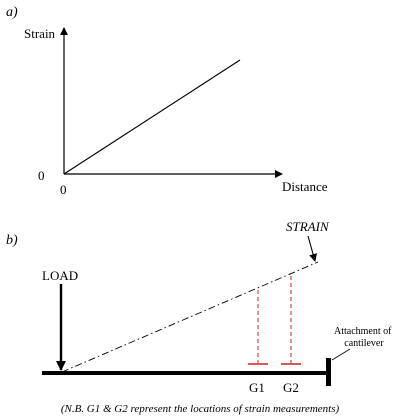 The image size is (400, 419). I want to click on cantilever-beam, so click(185, 373).